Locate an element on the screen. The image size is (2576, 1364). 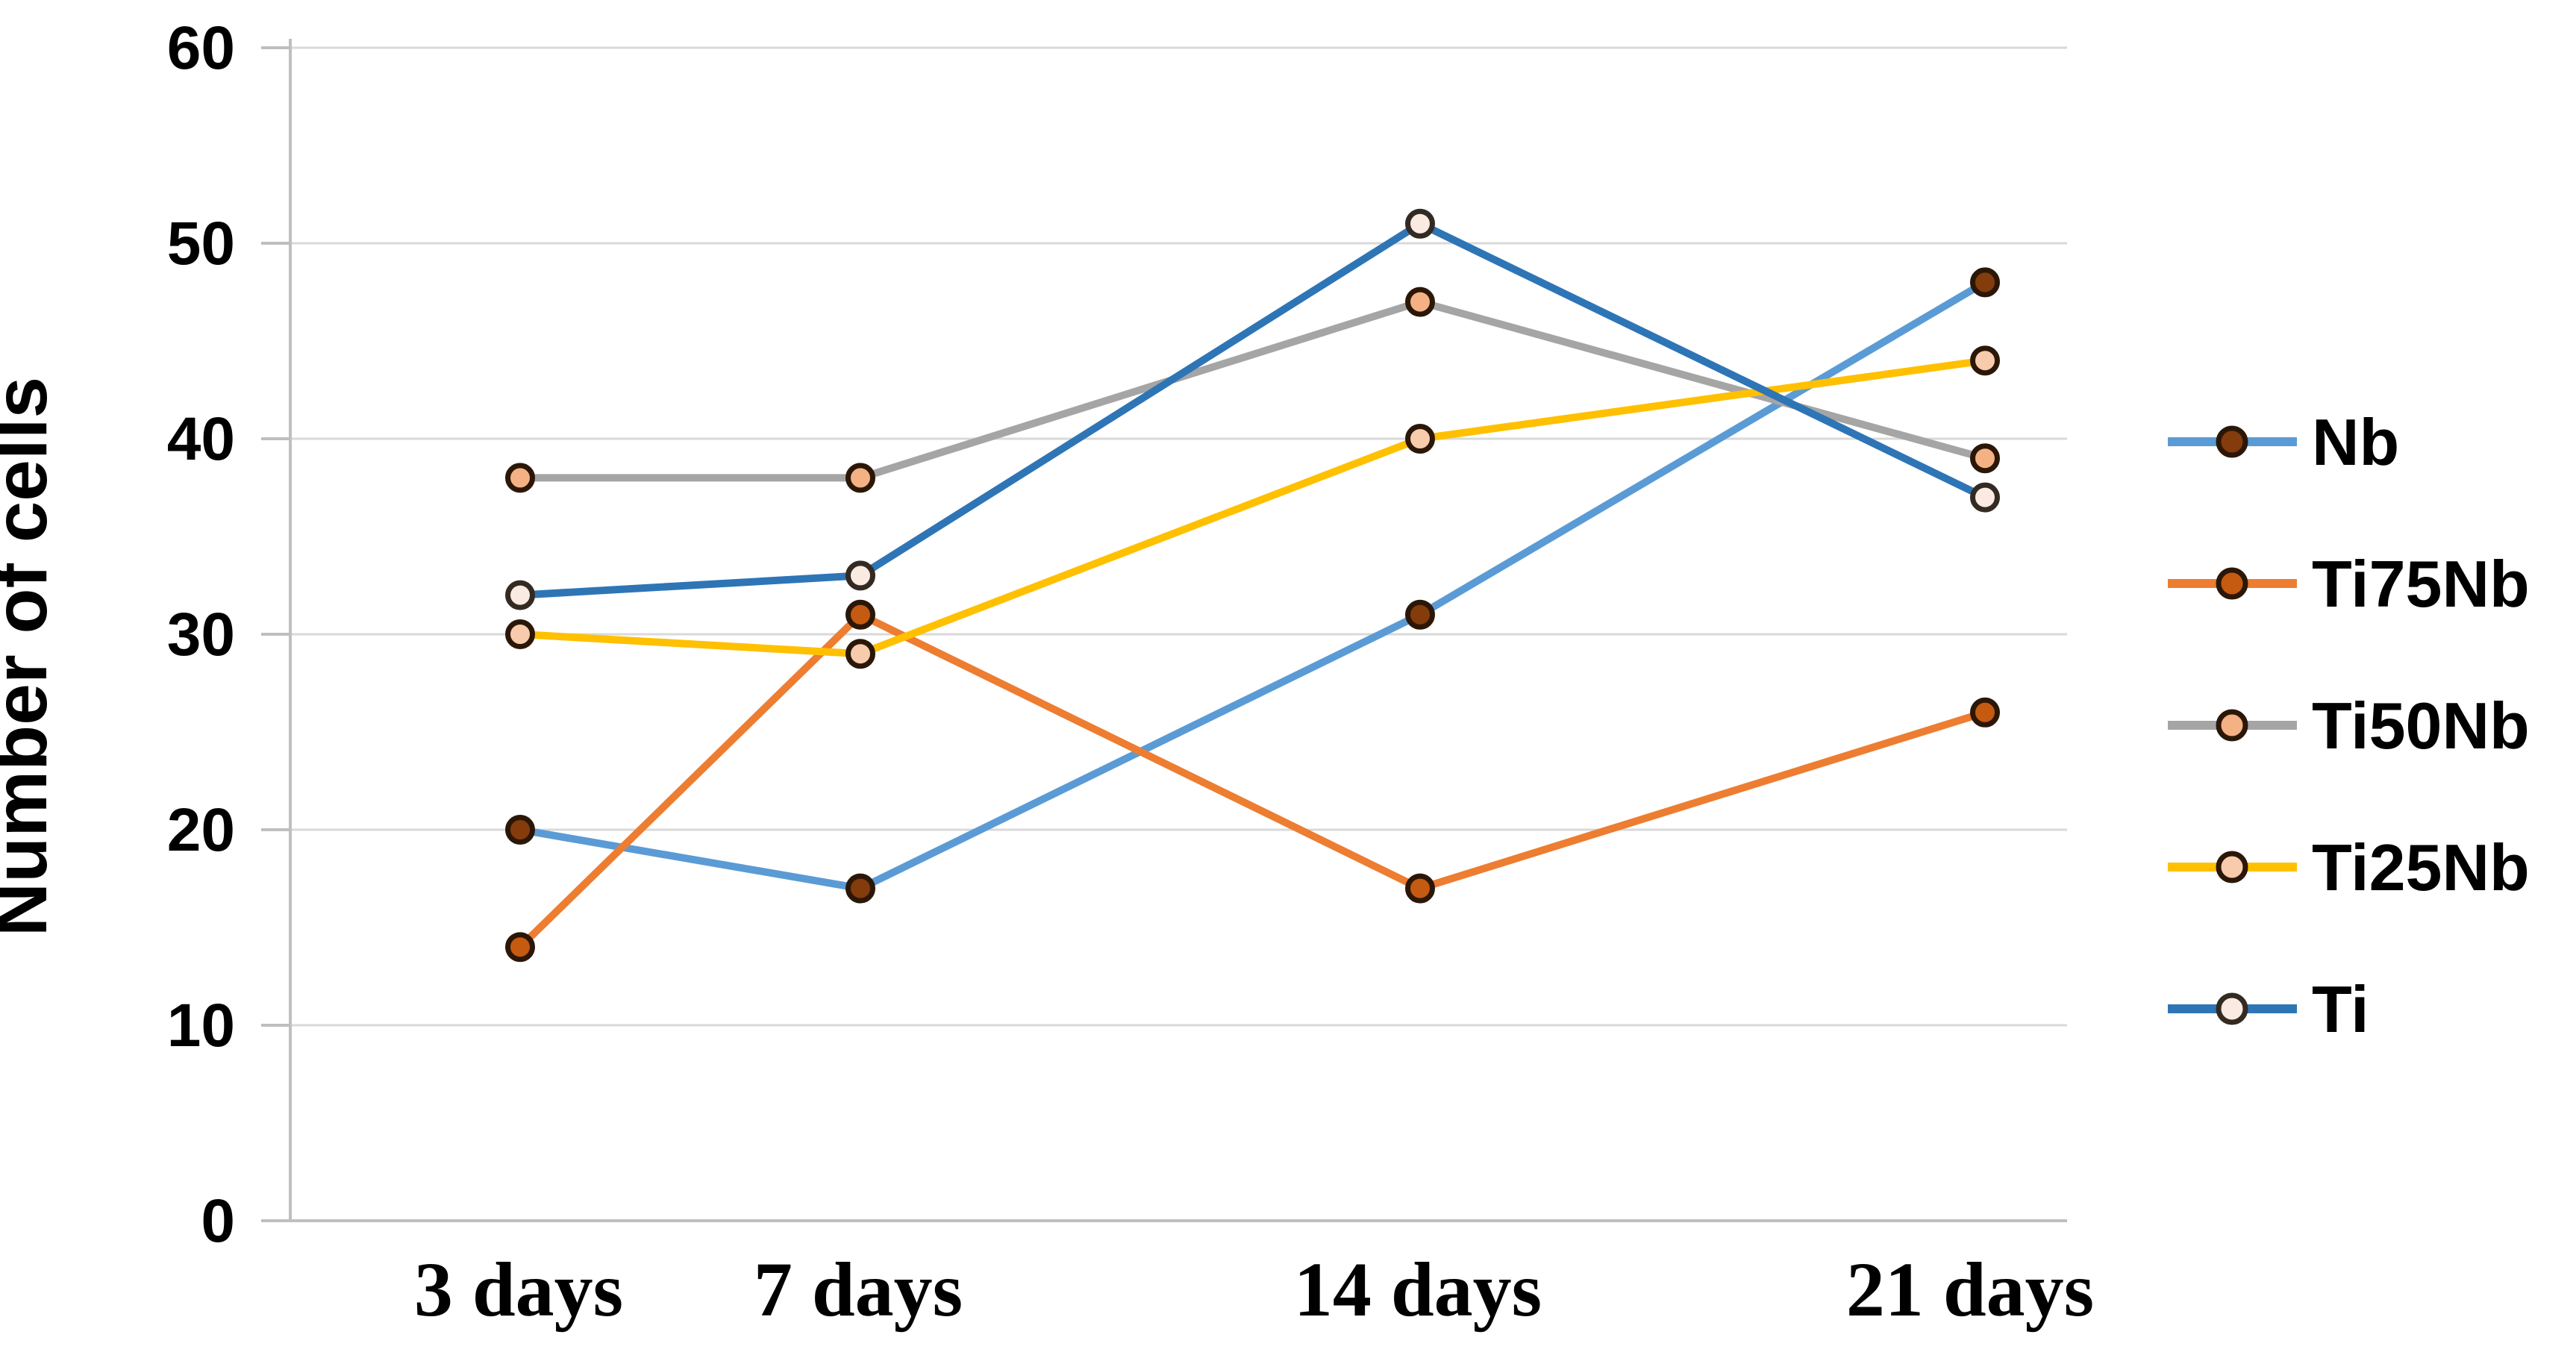
legend-item-ti50nb: Ti50Nb is located at coordinates (2349, 726).